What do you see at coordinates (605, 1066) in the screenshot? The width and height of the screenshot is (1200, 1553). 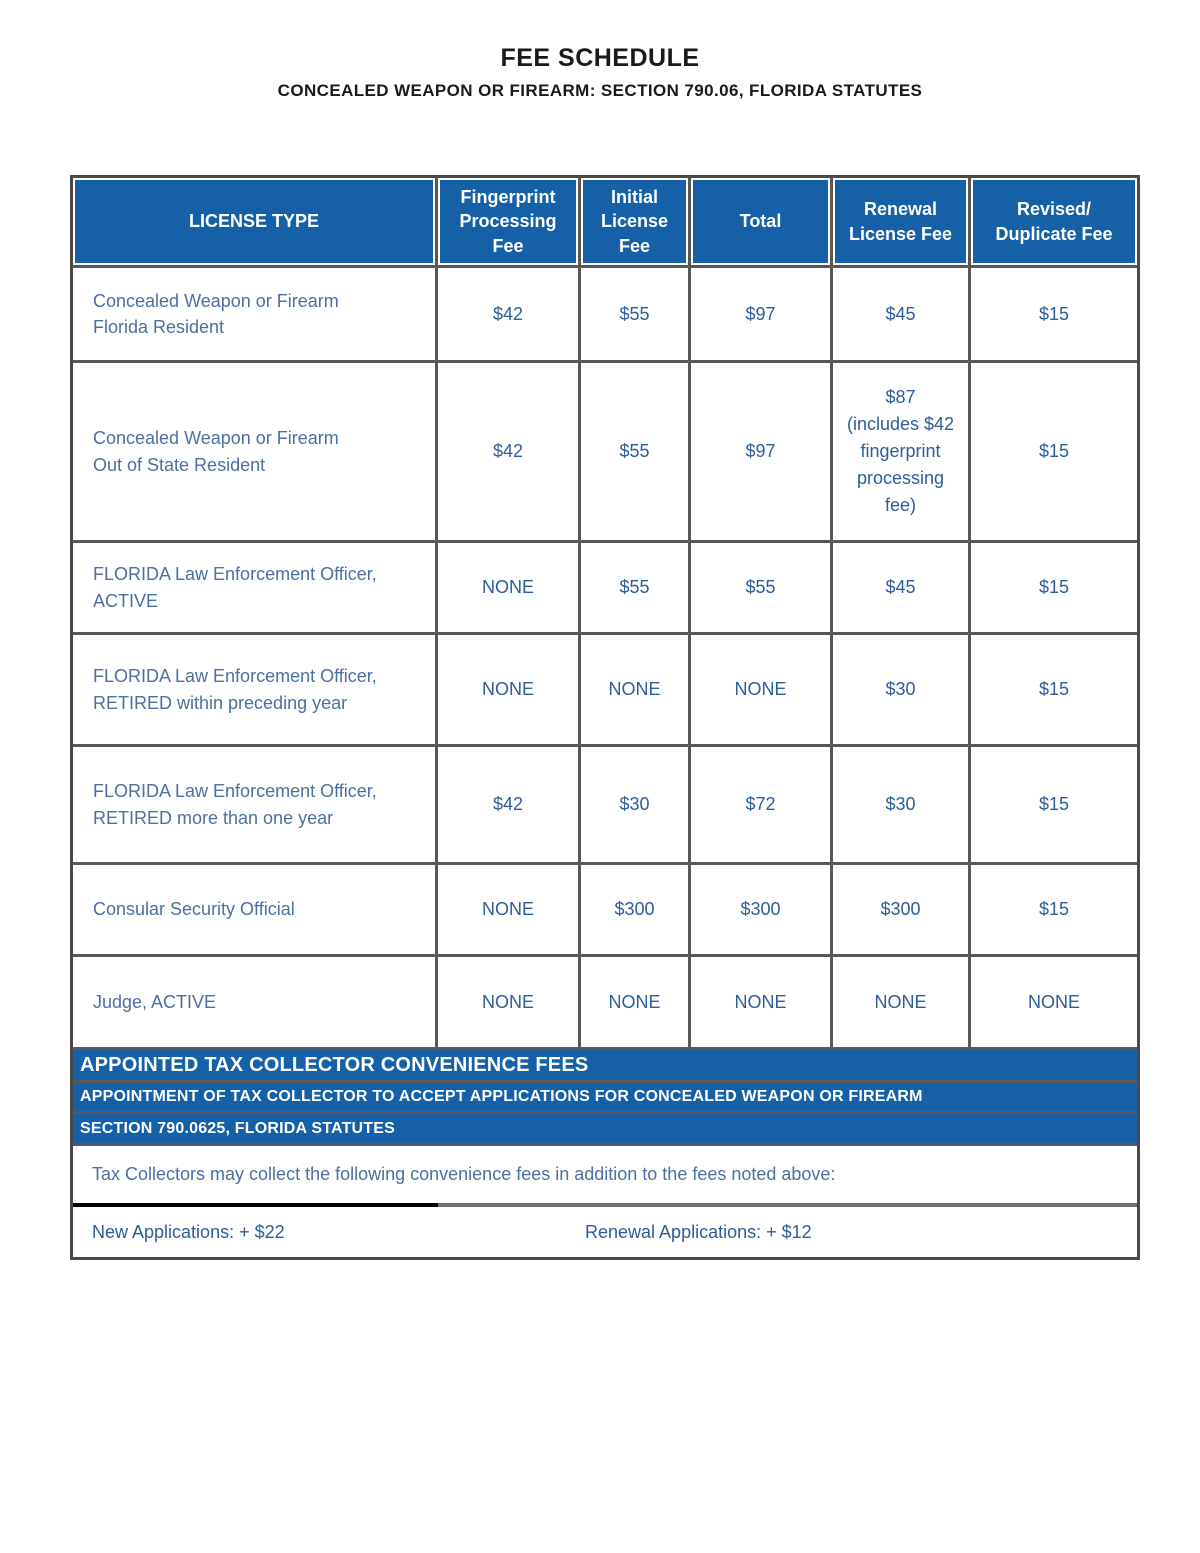 I see `banner-appointed-tax-collector-convenience-fees: APPOINTED TAX COLLECTOR CONVENIENCE FEES` at bounding box center [605, 1066].